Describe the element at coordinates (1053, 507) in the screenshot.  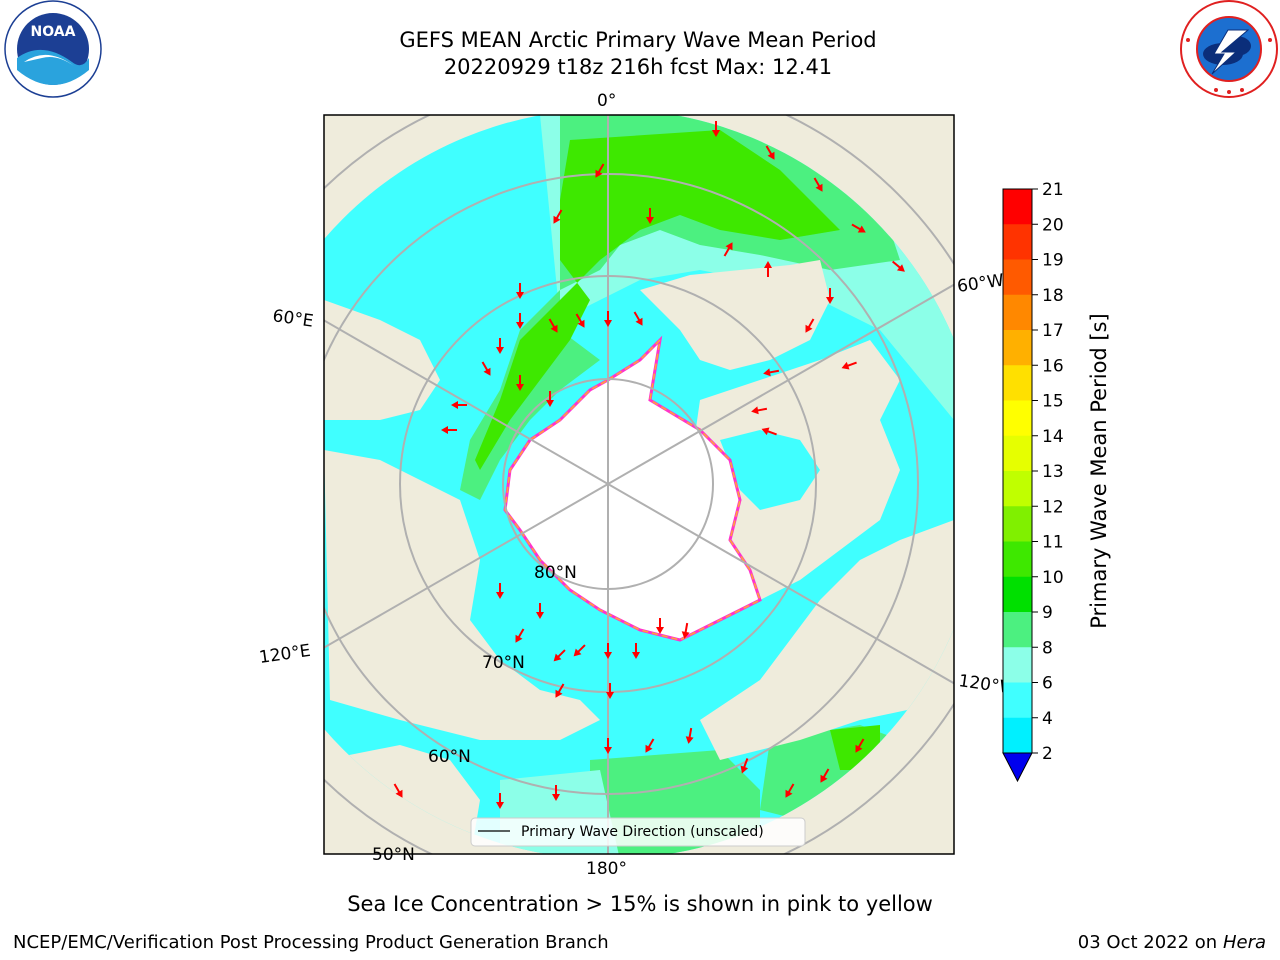
I see `colorbar-tick-label: 12` at that location.